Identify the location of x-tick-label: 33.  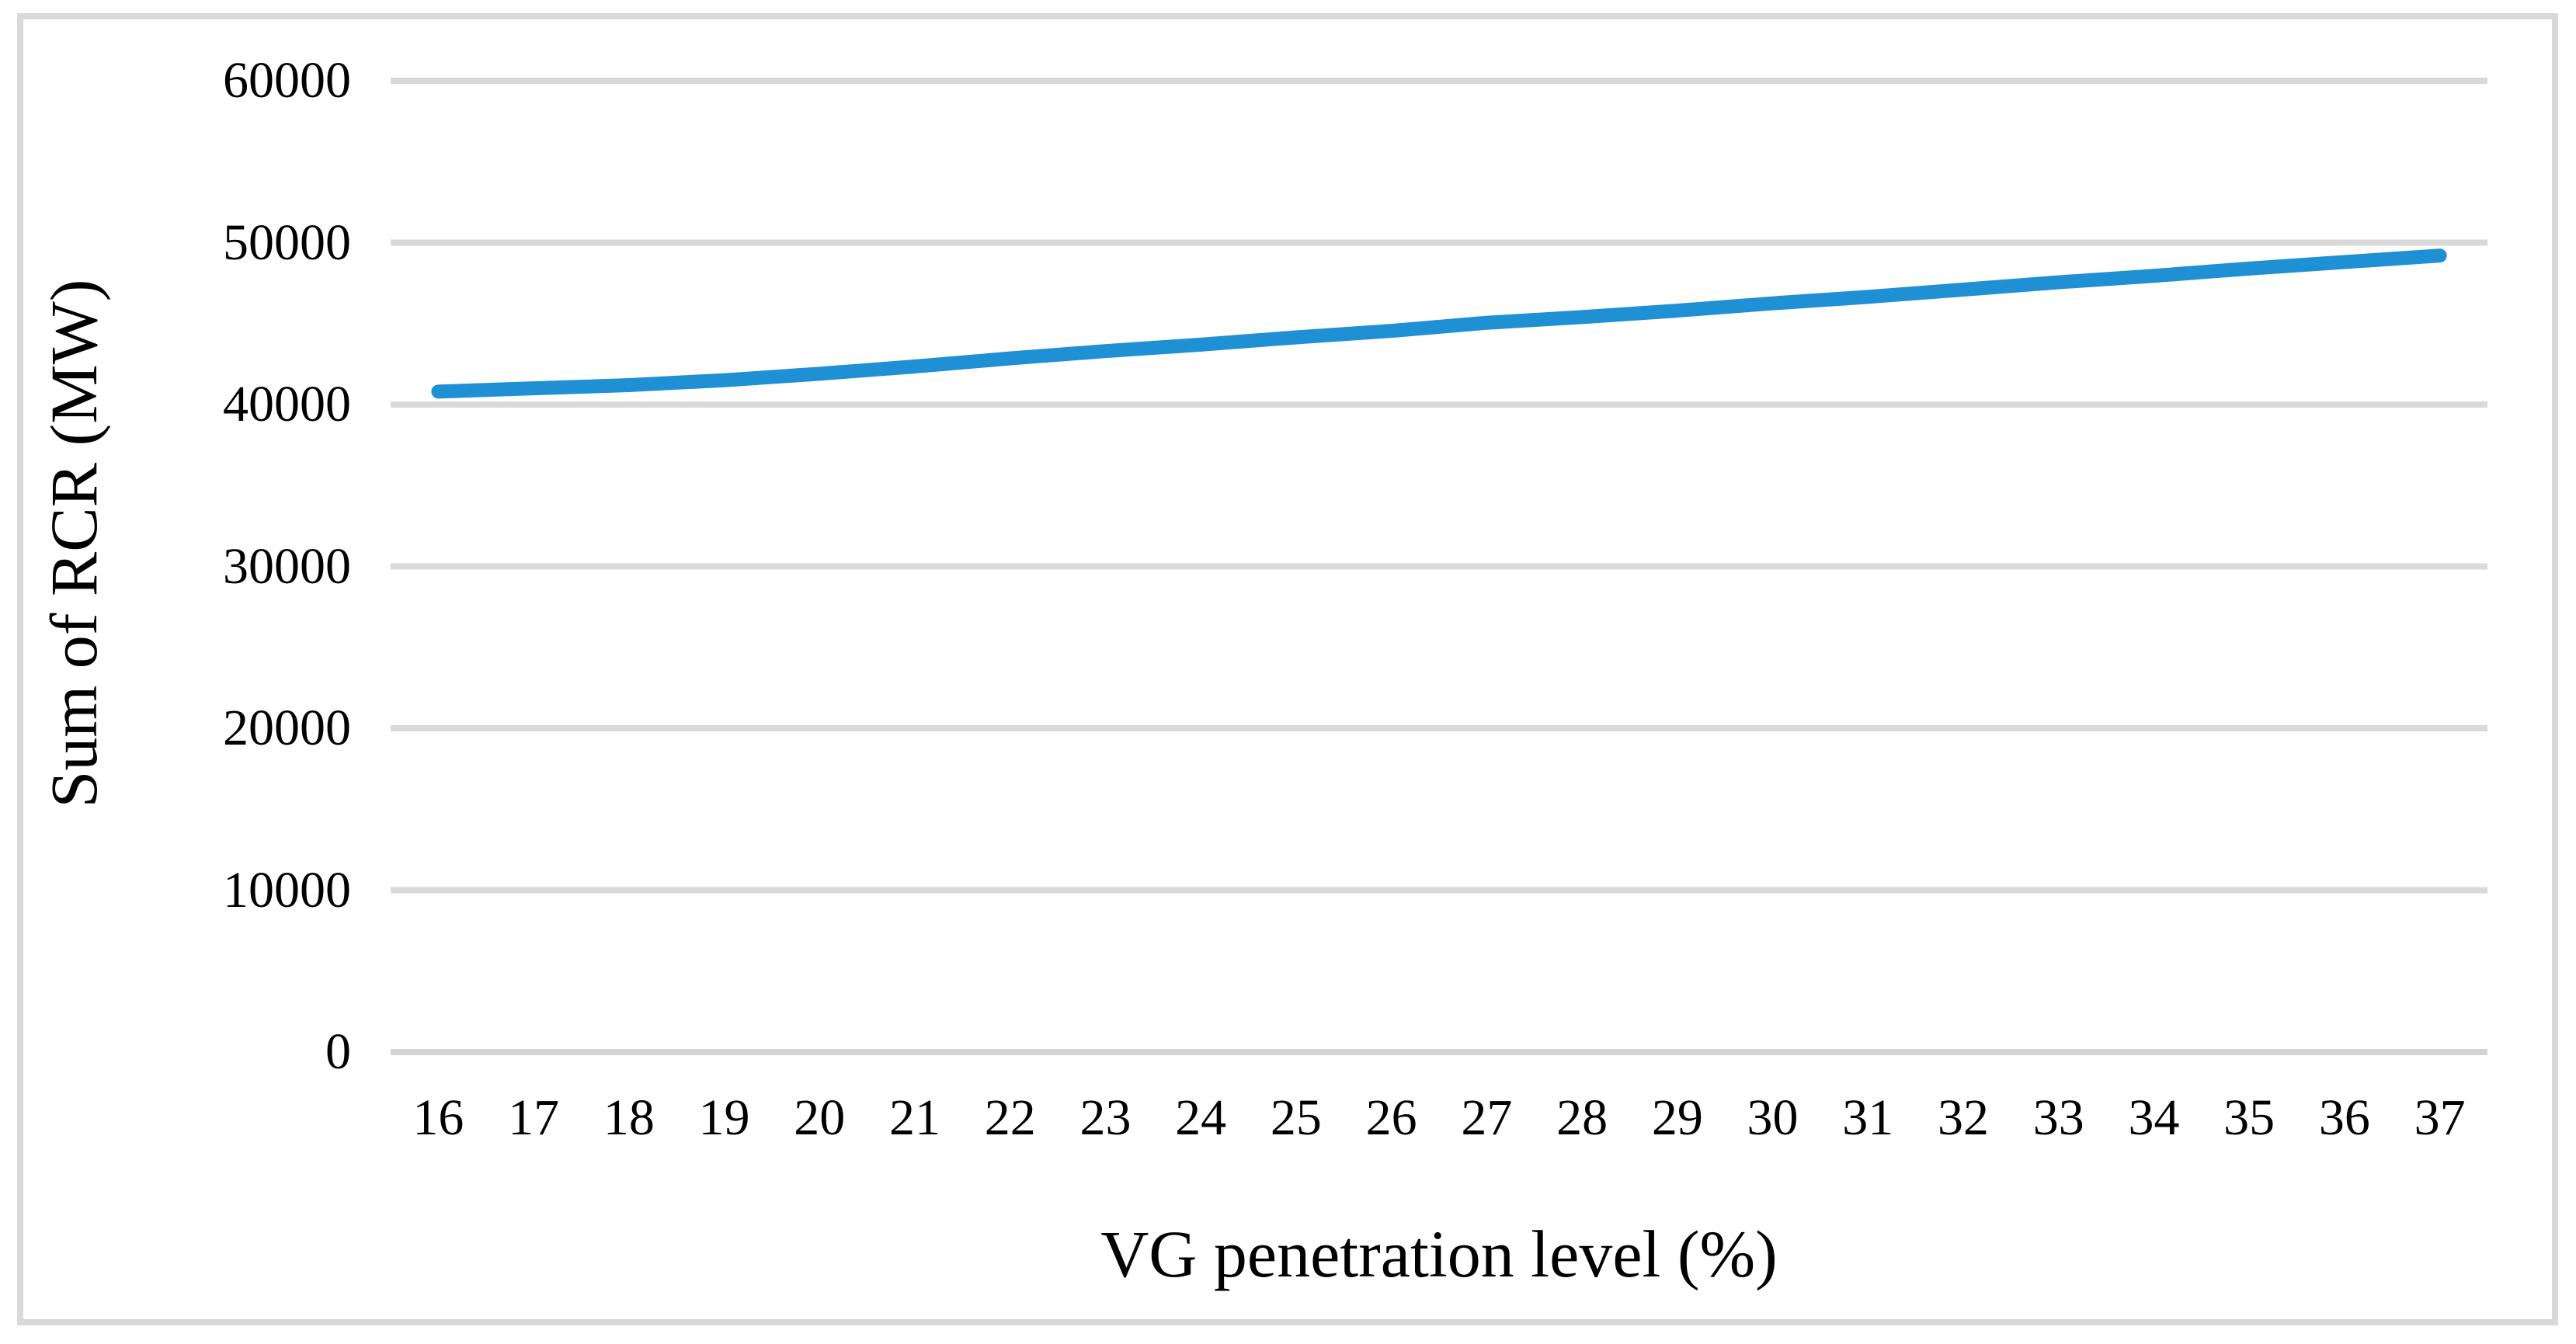
(2058, 1117).